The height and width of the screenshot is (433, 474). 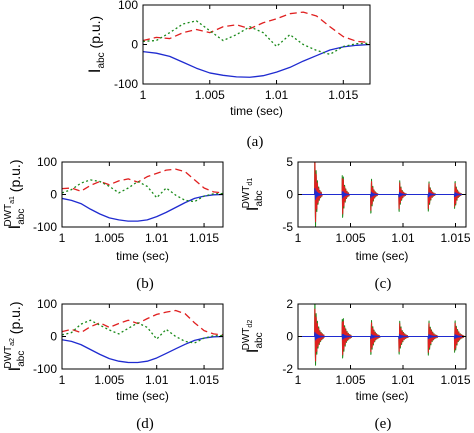 What do you see at coordinates (253, 337) in the screenshot?
I see `y-axis-label: IabcDWTd2` at bounding box center [253, 337].